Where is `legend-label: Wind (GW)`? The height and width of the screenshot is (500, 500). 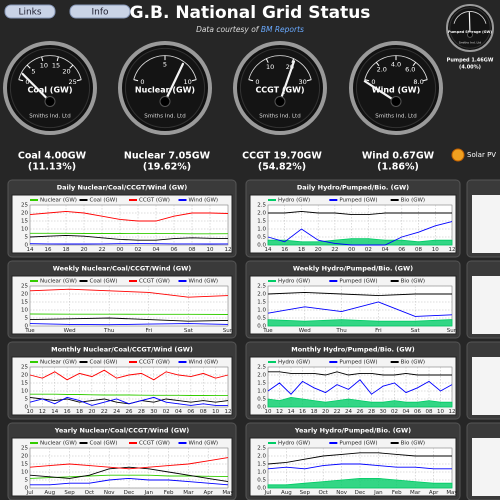
legend-label: Wind (GW) is located at coordinates (204, 201).